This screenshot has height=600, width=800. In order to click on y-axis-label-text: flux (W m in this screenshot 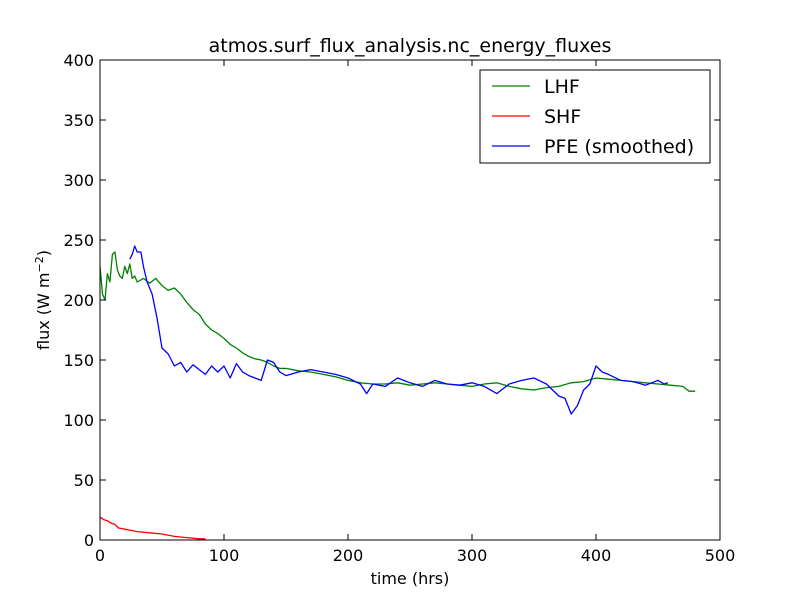, I will do `click(43, 311)`.